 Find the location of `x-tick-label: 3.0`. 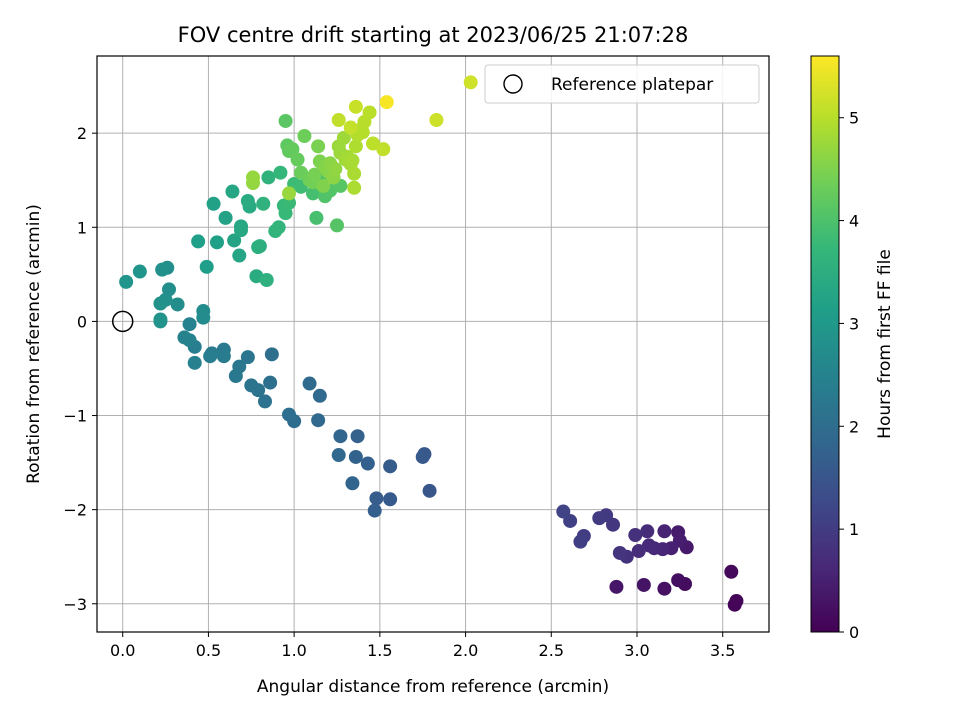

x-tick-label: 3.0 is located at coordinates (636, 650).